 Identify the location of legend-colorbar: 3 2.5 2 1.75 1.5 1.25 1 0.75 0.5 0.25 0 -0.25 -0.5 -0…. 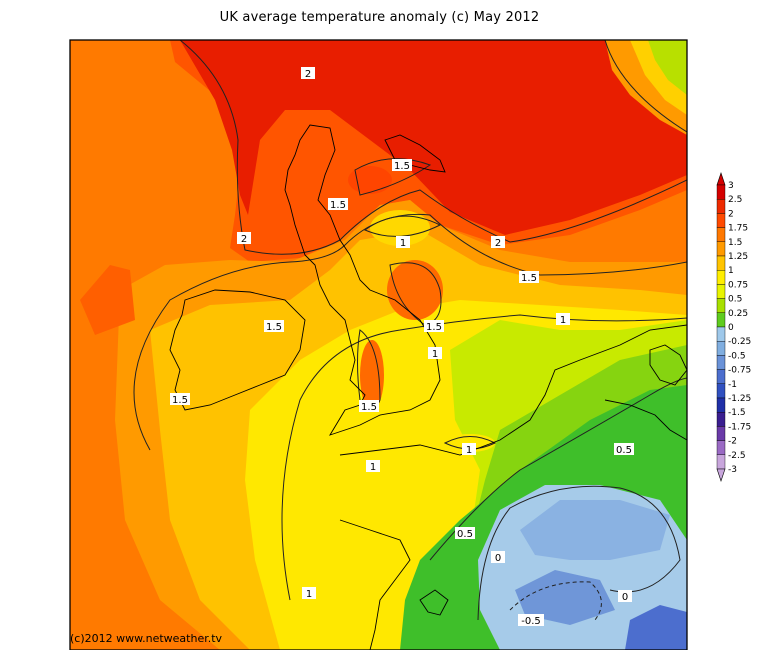
(733, 327).